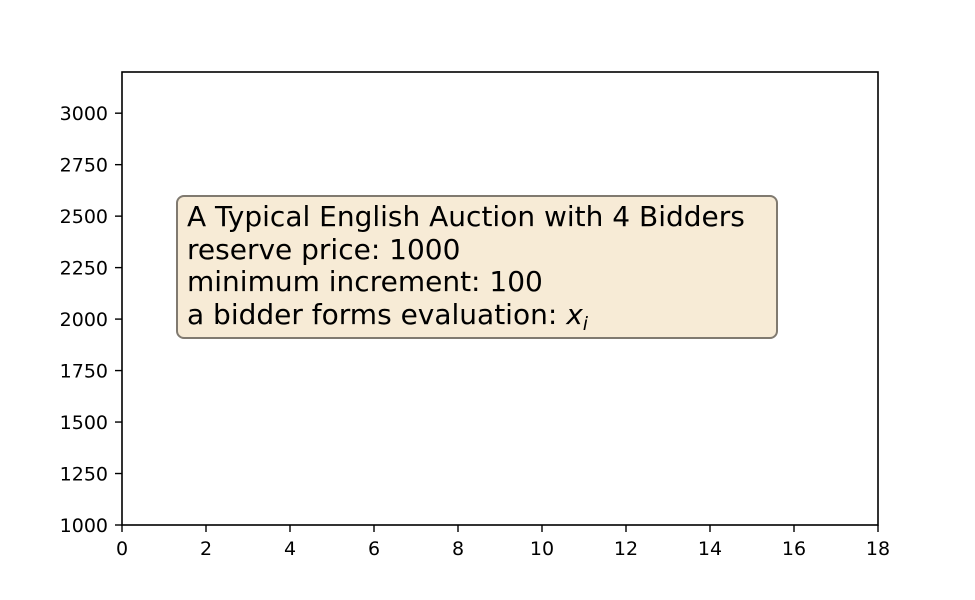  What do you see at coordinates (466, 216) in the screenshot?
I see `annotation-title: A Typical English Auction with 4 Bidders` at bounding box center [466, 216].